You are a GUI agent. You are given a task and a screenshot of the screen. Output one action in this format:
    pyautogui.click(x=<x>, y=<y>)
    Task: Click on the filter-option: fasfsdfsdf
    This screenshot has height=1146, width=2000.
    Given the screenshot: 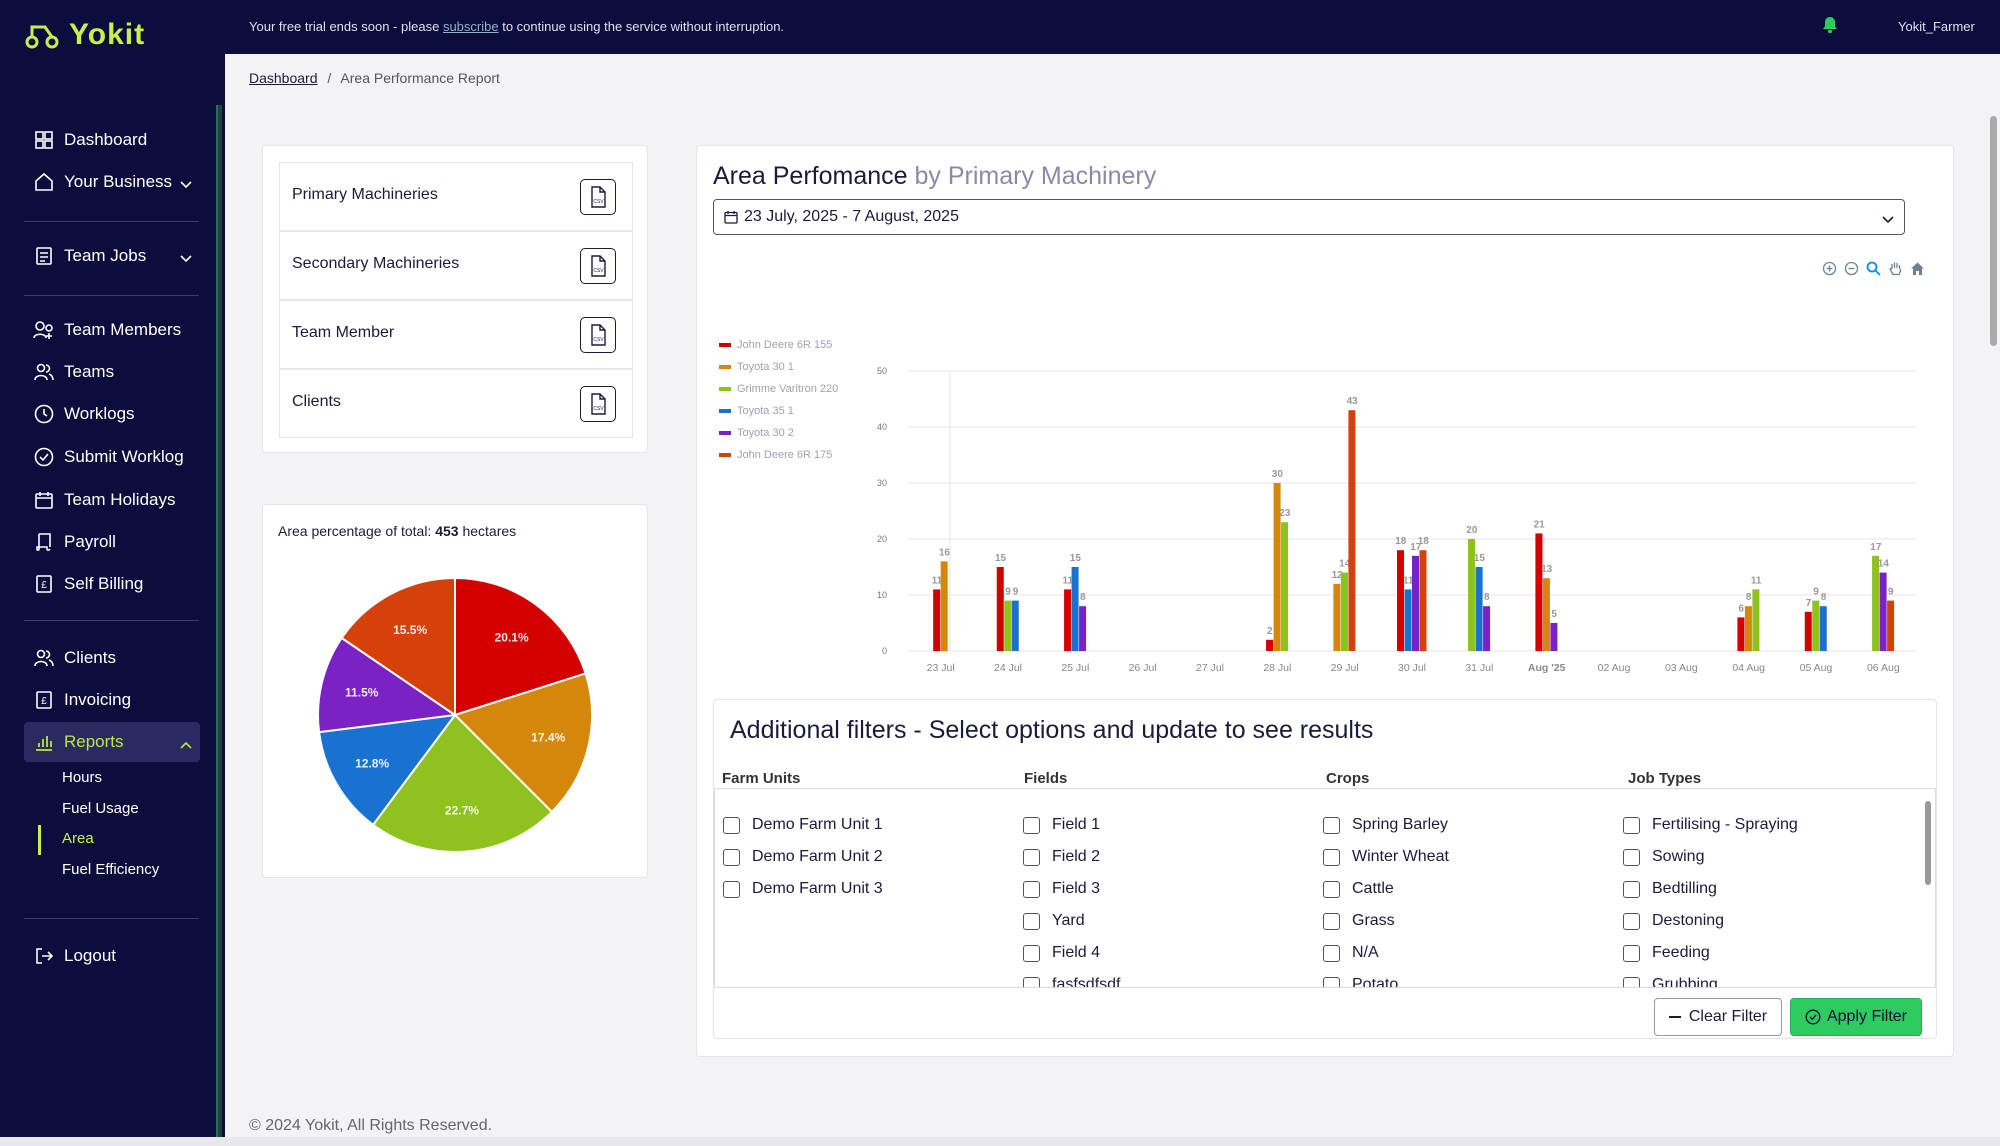 What is the action you would take?
    pyautogui.click(x=1071, y=978)
    